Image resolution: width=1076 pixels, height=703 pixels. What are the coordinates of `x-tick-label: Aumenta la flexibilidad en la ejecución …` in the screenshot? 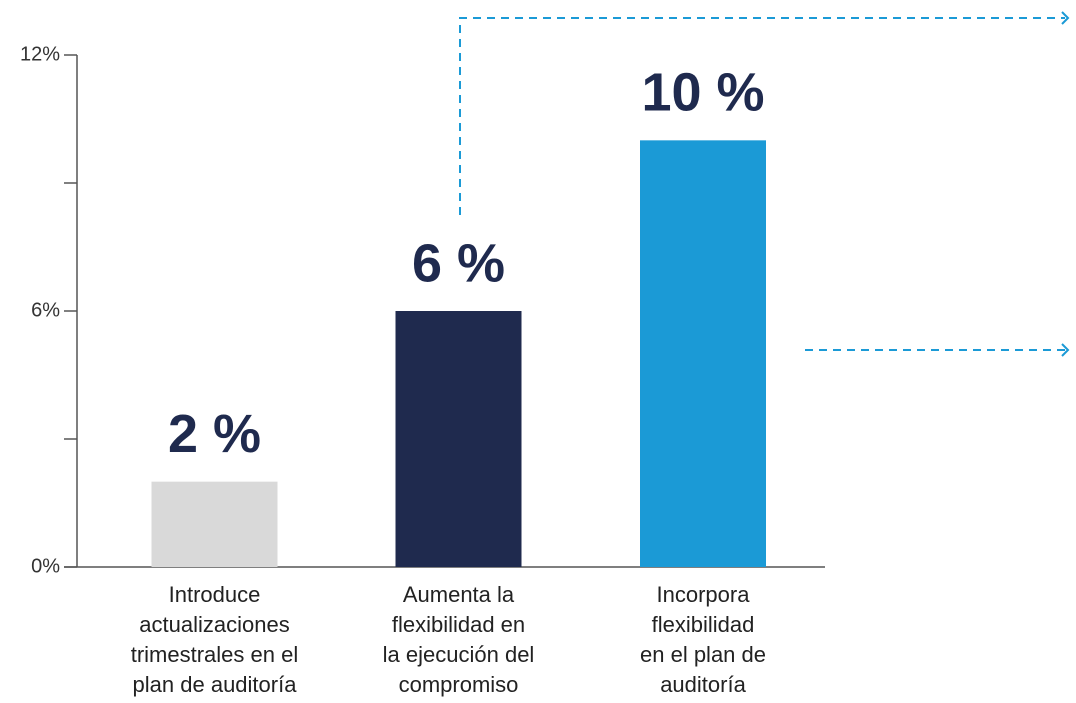 It's located at (458, 639).